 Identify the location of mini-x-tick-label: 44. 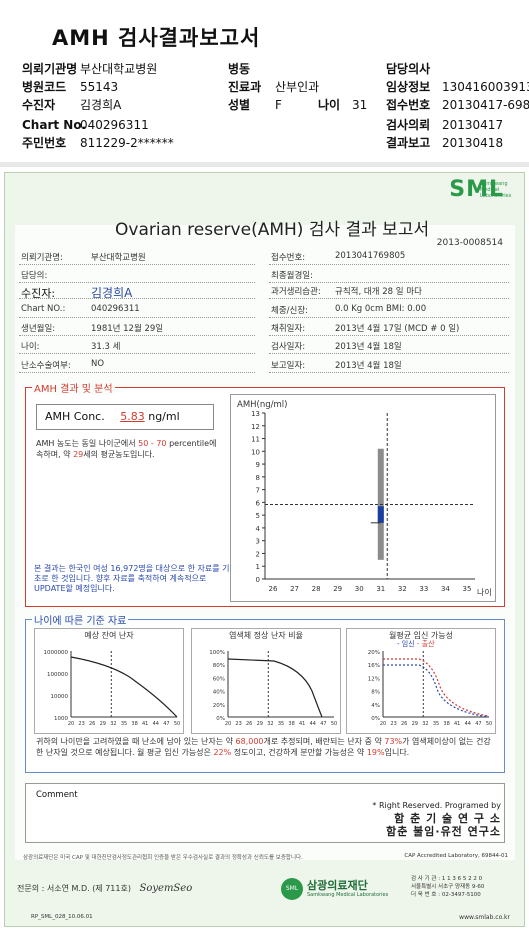
(313, 724).